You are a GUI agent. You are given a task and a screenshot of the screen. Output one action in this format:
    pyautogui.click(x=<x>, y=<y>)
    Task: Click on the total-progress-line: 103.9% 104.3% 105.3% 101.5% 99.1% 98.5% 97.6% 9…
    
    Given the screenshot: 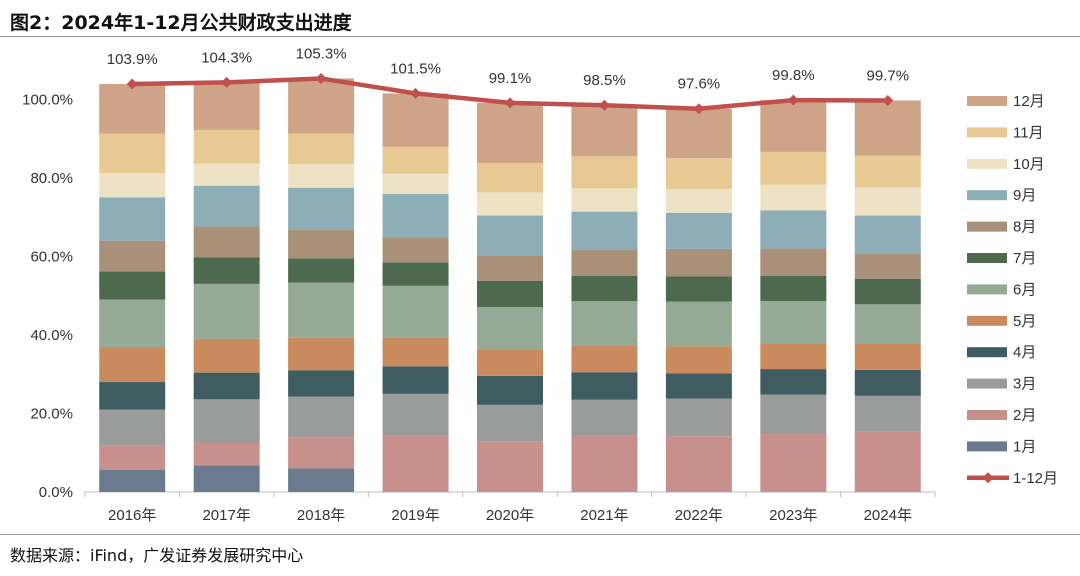 What is the action you would take?
    pyautogui.click(x=508, y=80)
    